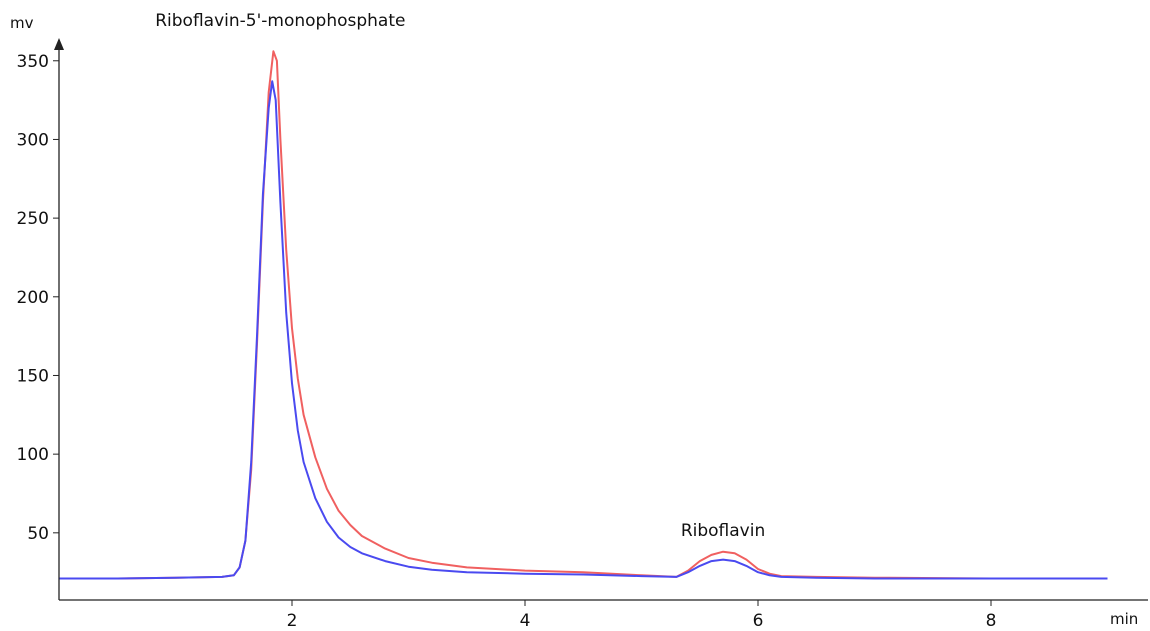 This screenshot has height=631, width=1150. What do you see at coordinates (22, 23) in the screenshot?
I see `y-axis-unit: mv` at bounding box center [22, 23].